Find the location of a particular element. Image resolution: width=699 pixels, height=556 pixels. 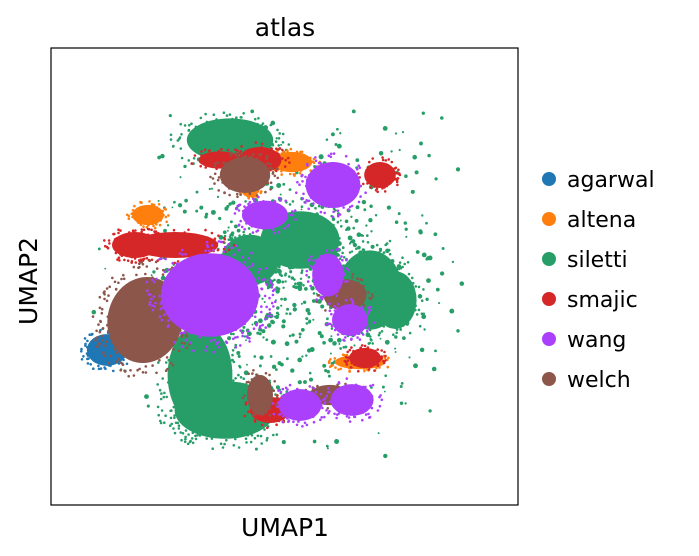

series-wang-cluster is located at coordinates (327, 276).